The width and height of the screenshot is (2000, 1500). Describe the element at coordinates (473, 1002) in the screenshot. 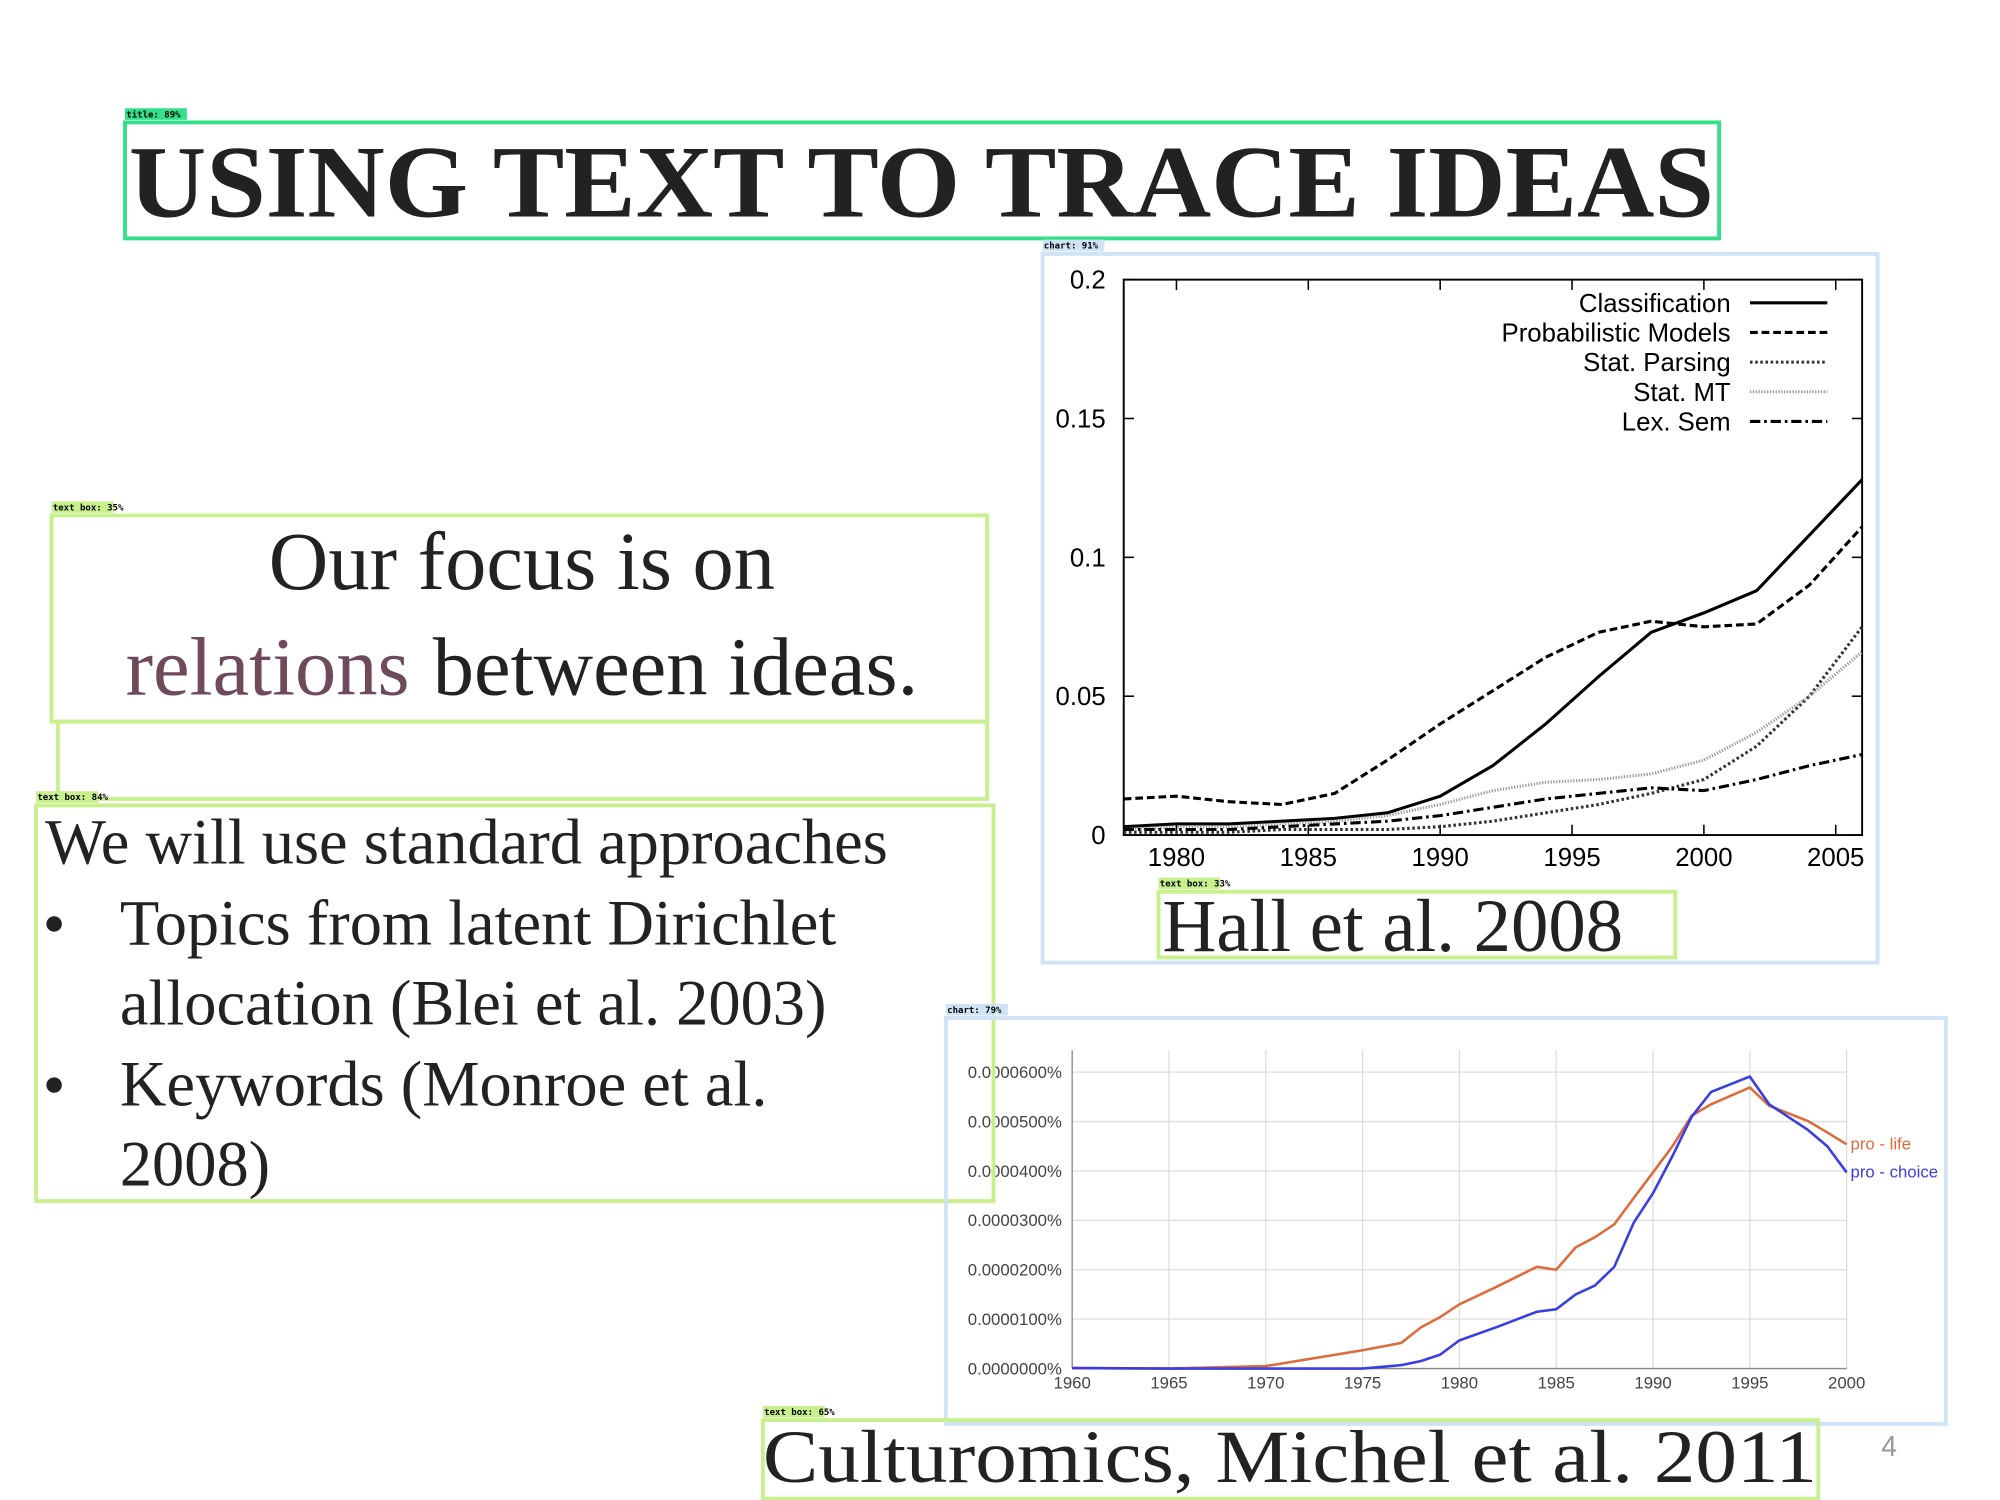

I see `bullet-text: allocation (Blei et al. 2003)` at that location.